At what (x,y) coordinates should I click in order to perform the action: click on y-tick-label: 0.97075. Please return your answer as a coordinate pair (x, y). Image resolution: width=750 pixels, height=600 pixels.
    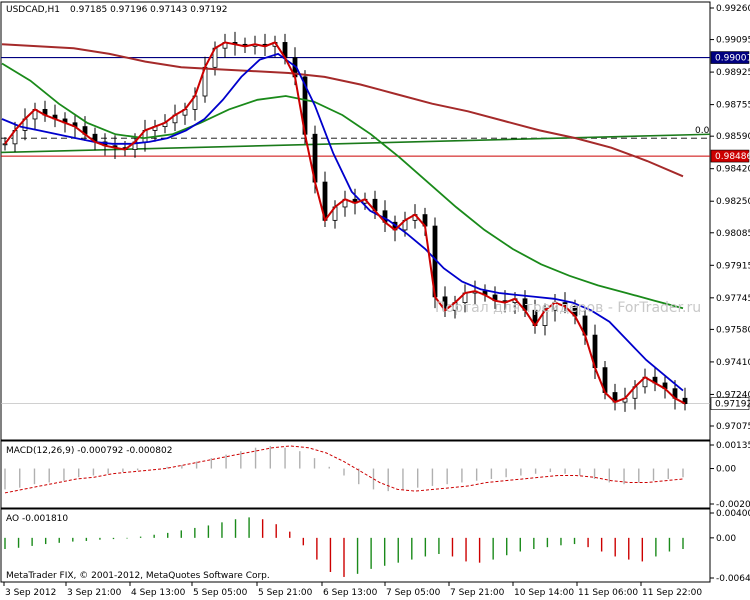
    Looking at the image, I should click on (733, 427).